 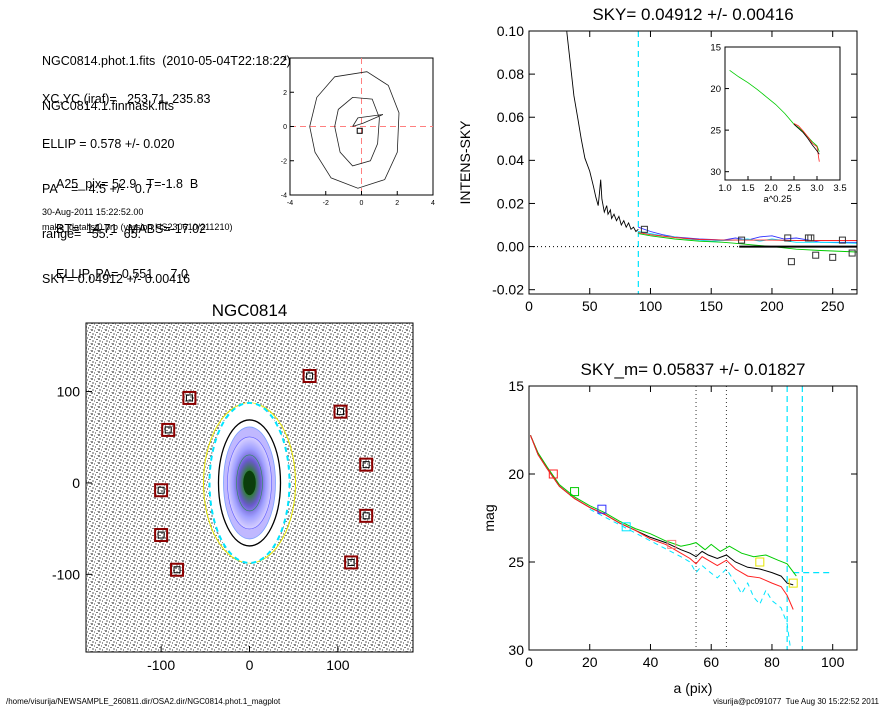 I want to click on mag-x-tick-label: 20, so click(x=590, y=662).